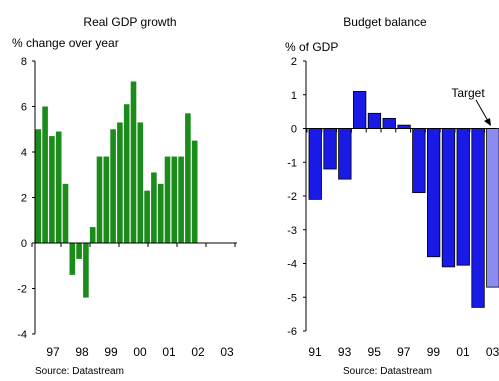  Describe the element at coordinates (311, 47) in the screenshot. I see `budget-y-axis-label: % of GDP` at that location.